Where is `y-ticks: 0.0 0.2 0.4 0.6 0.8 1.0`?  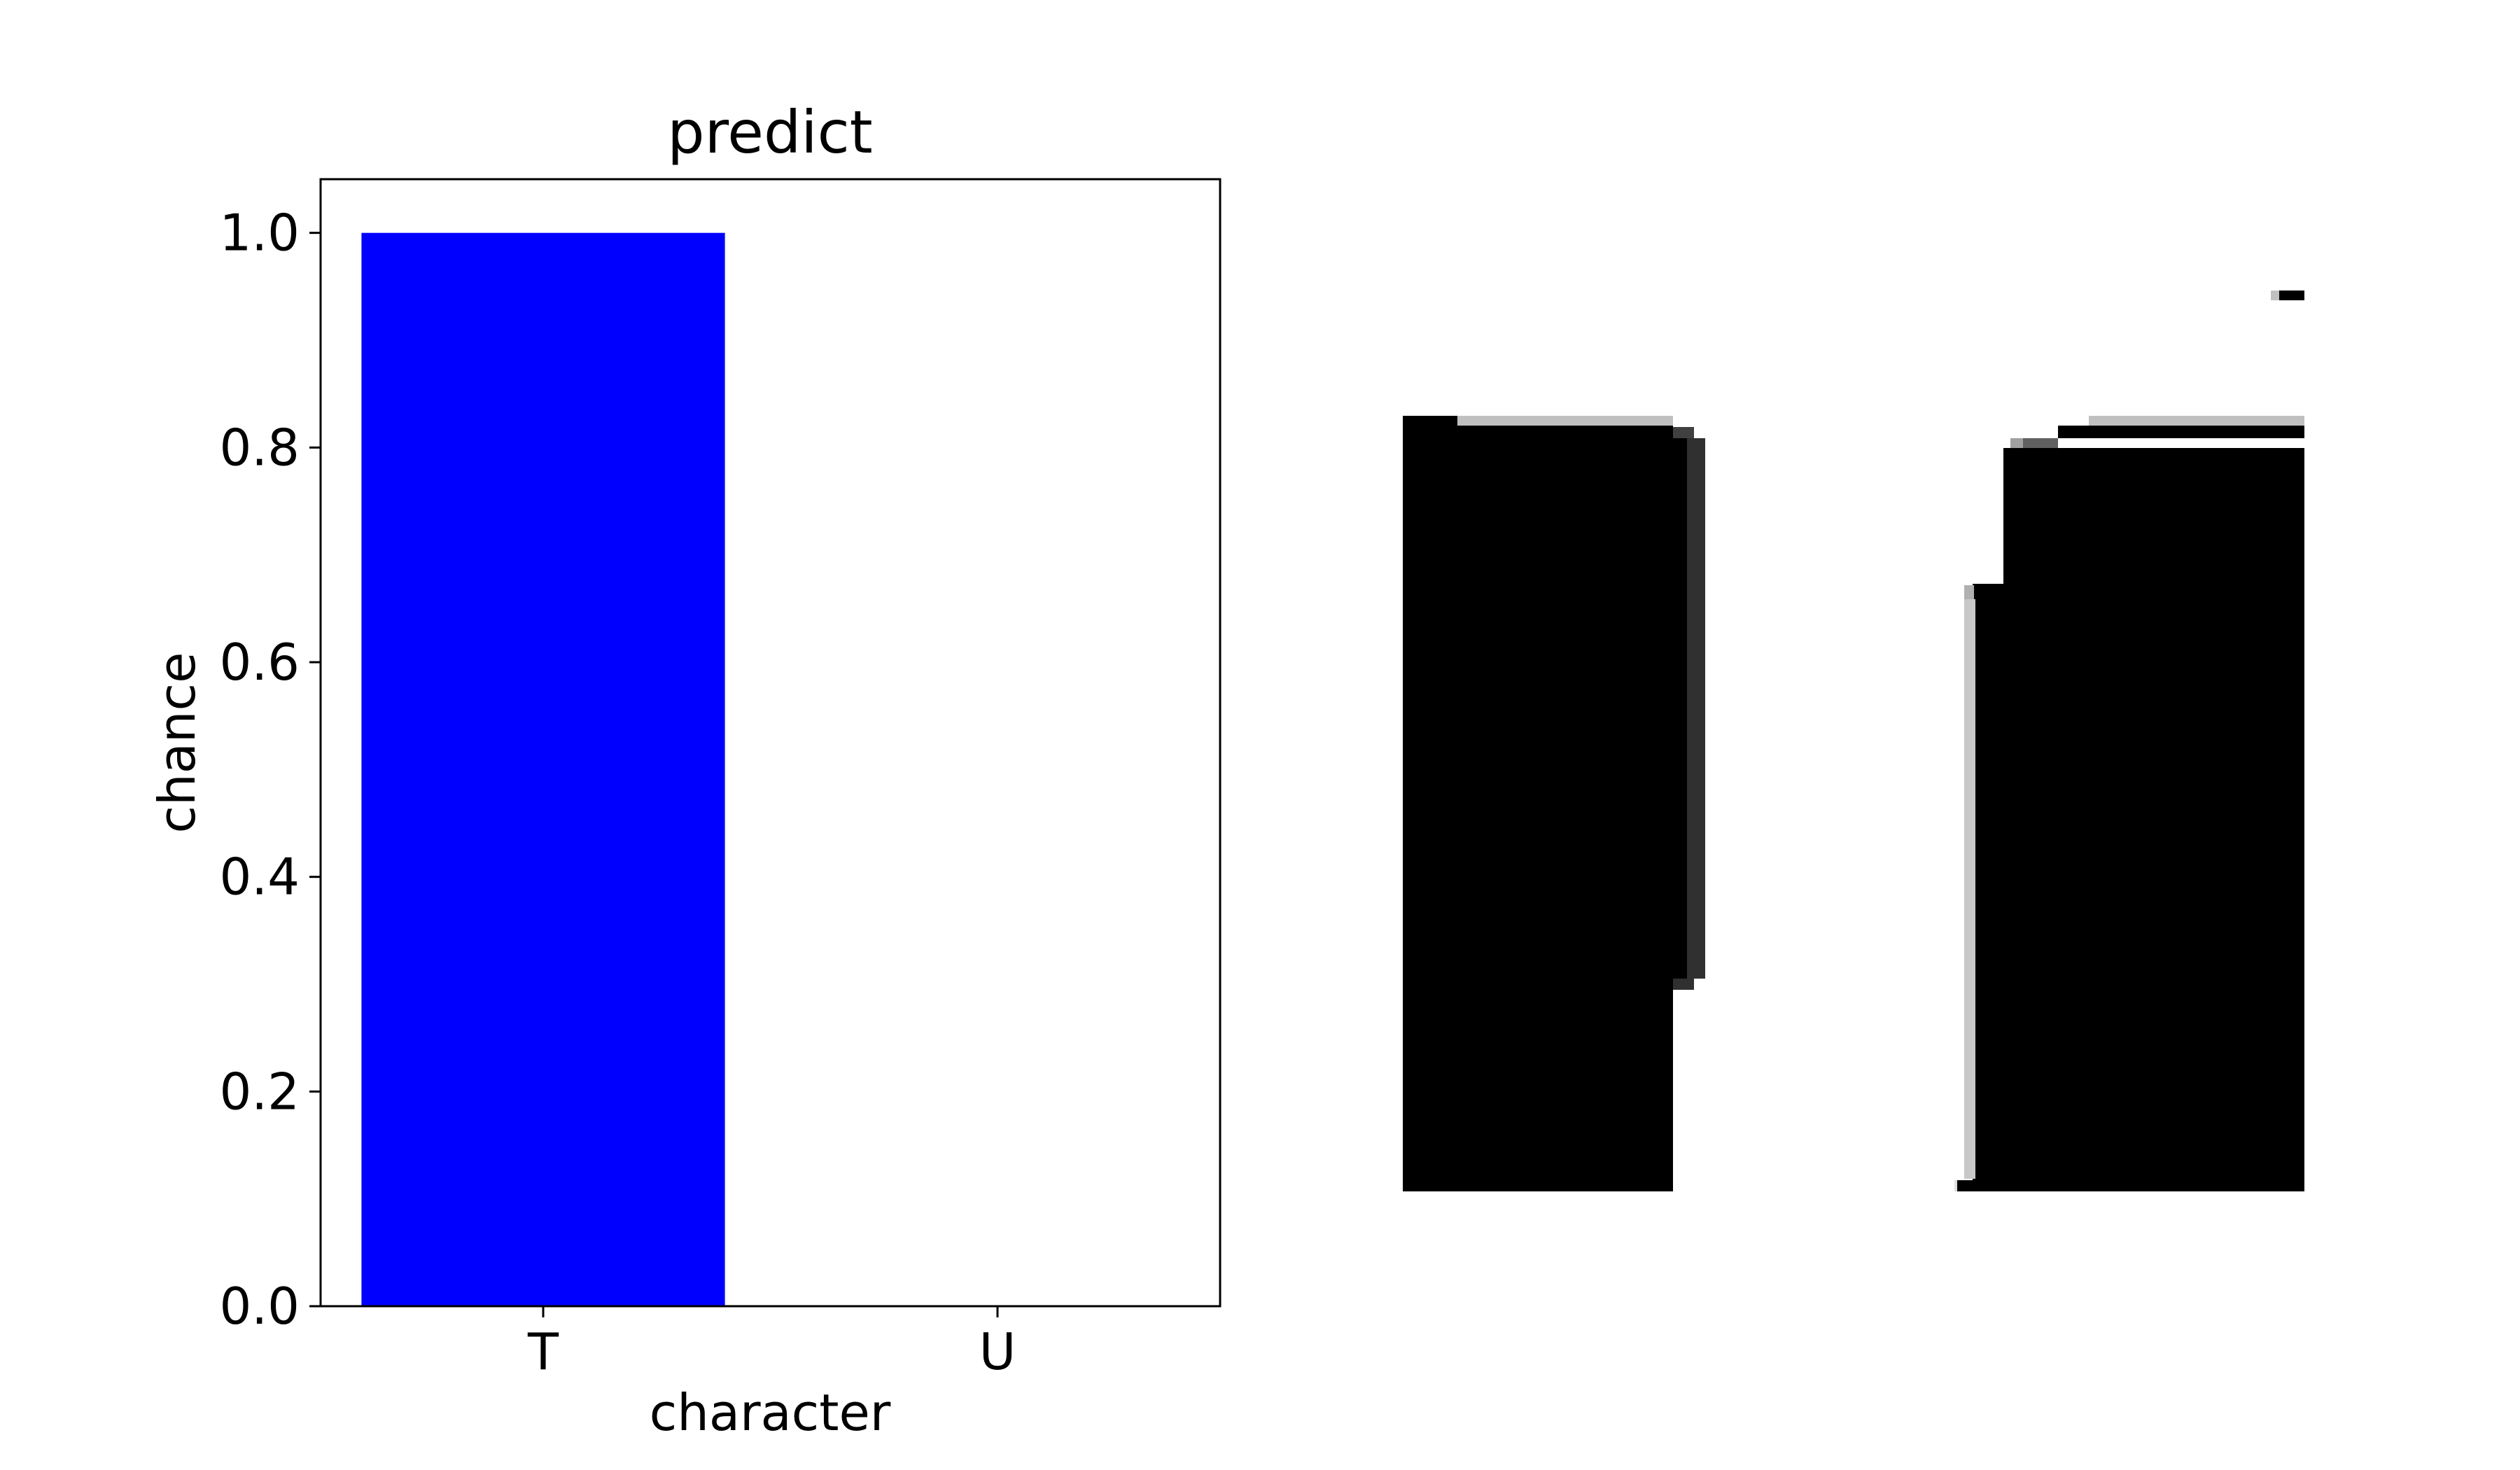 y-ticks: 0.0 0.2 0.4 0.6 0.8 1.0 is located at coordinates (270, 770).